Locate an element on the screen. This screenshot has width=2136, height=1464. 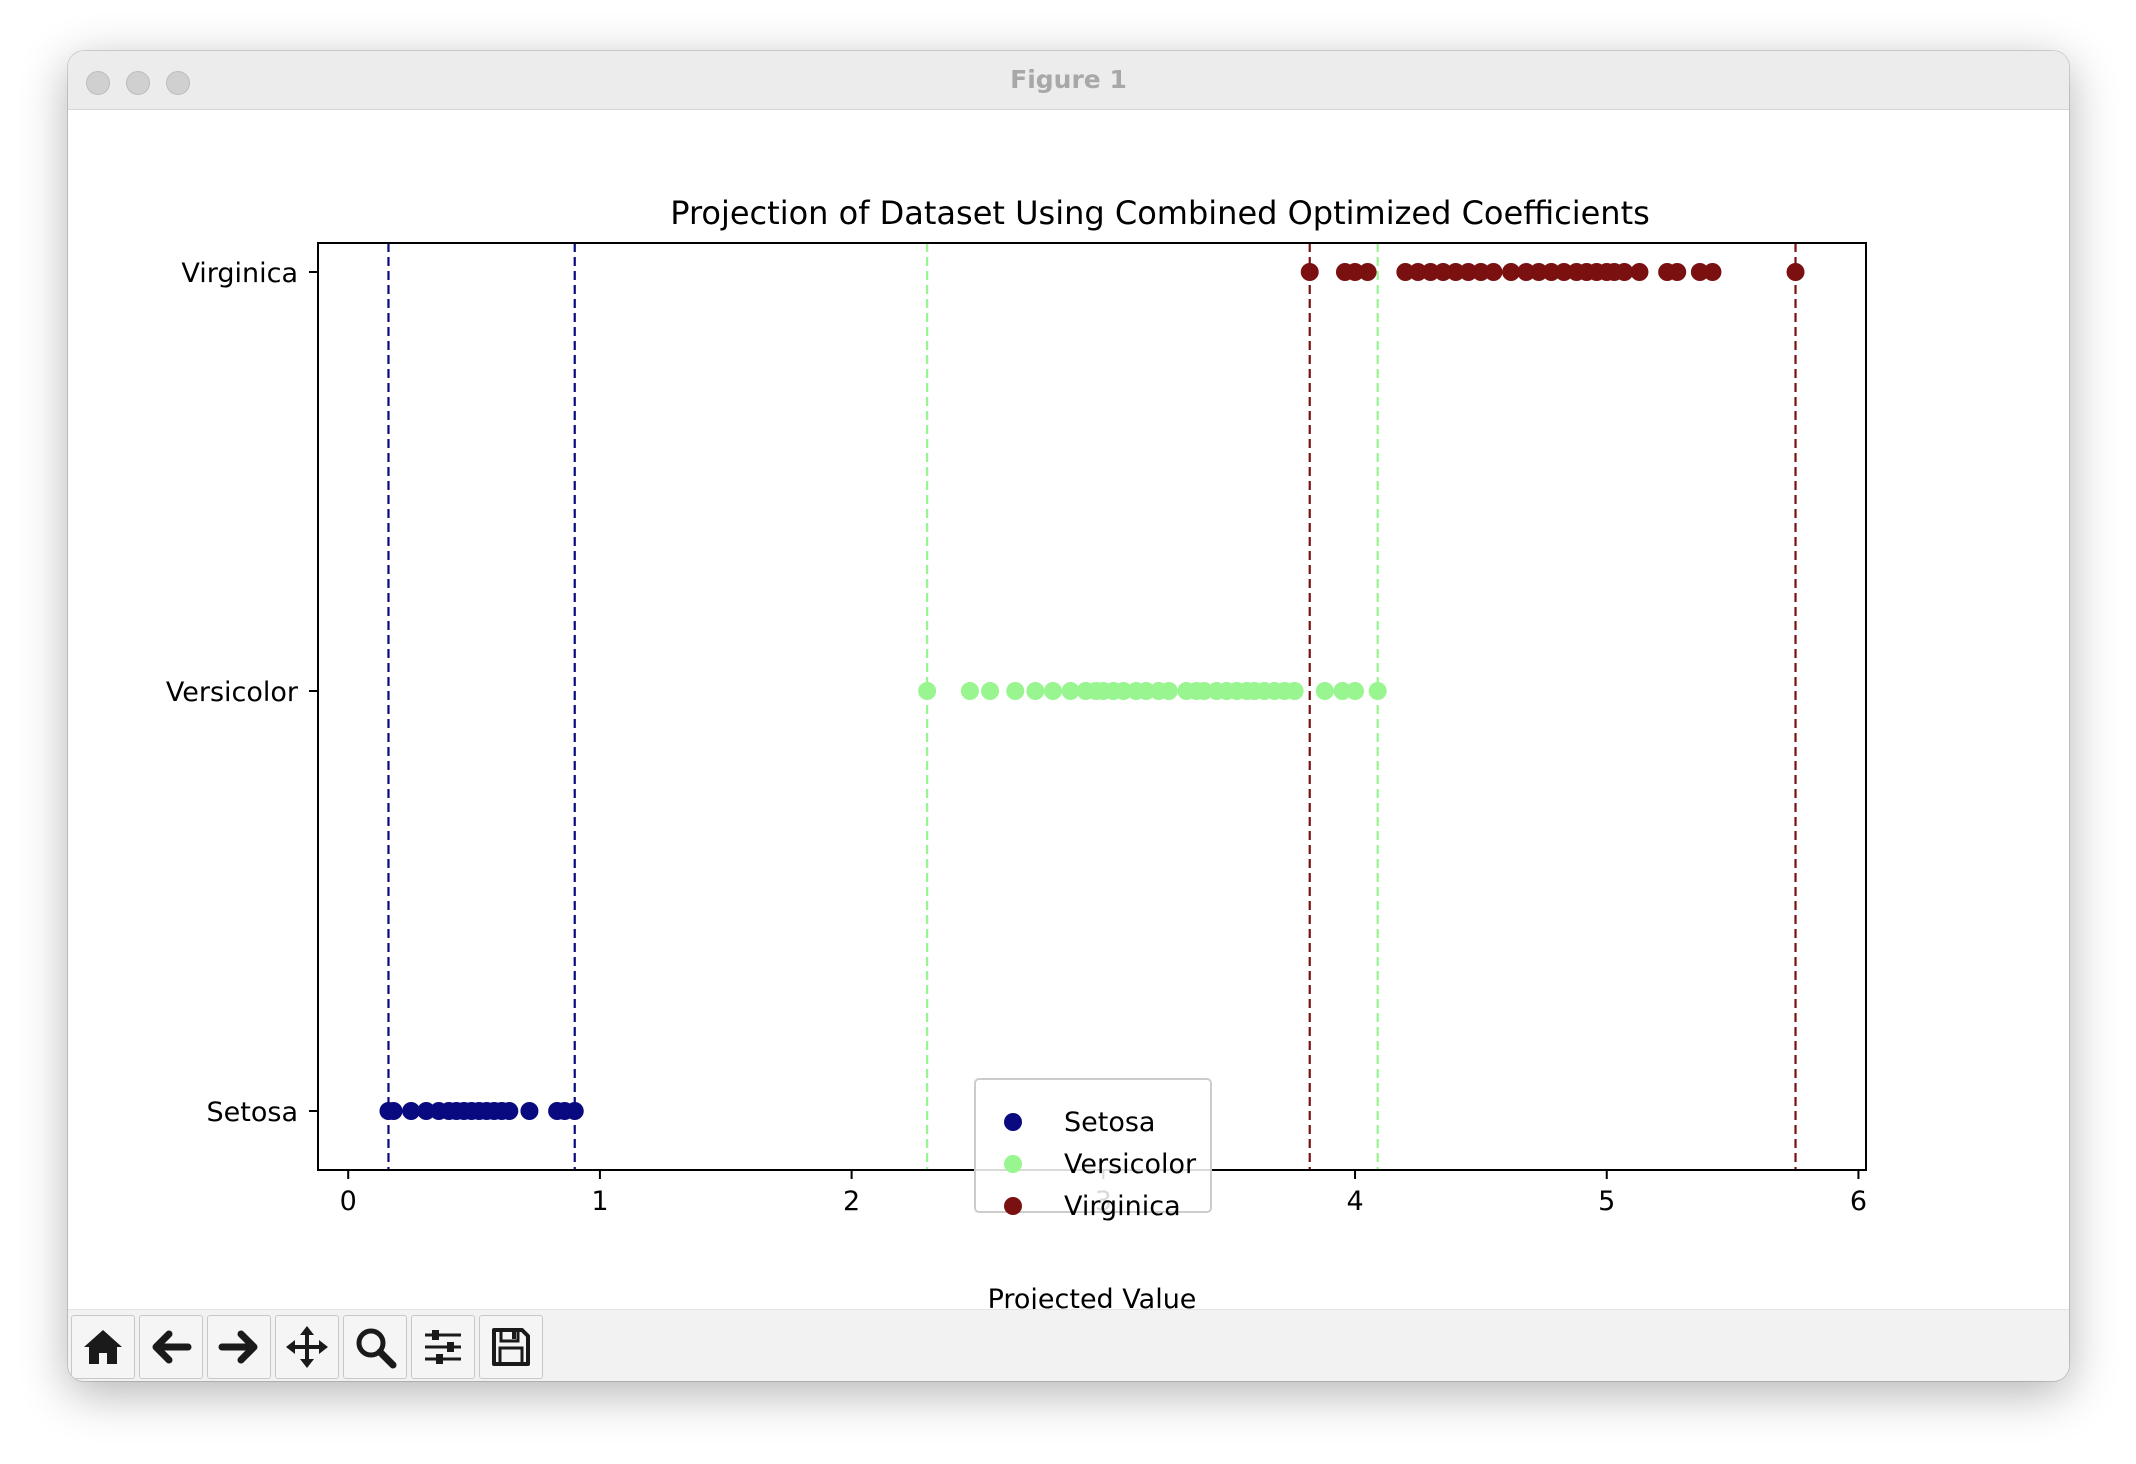
x-tick-label: 4 is located at coordinates (1354, 1201).